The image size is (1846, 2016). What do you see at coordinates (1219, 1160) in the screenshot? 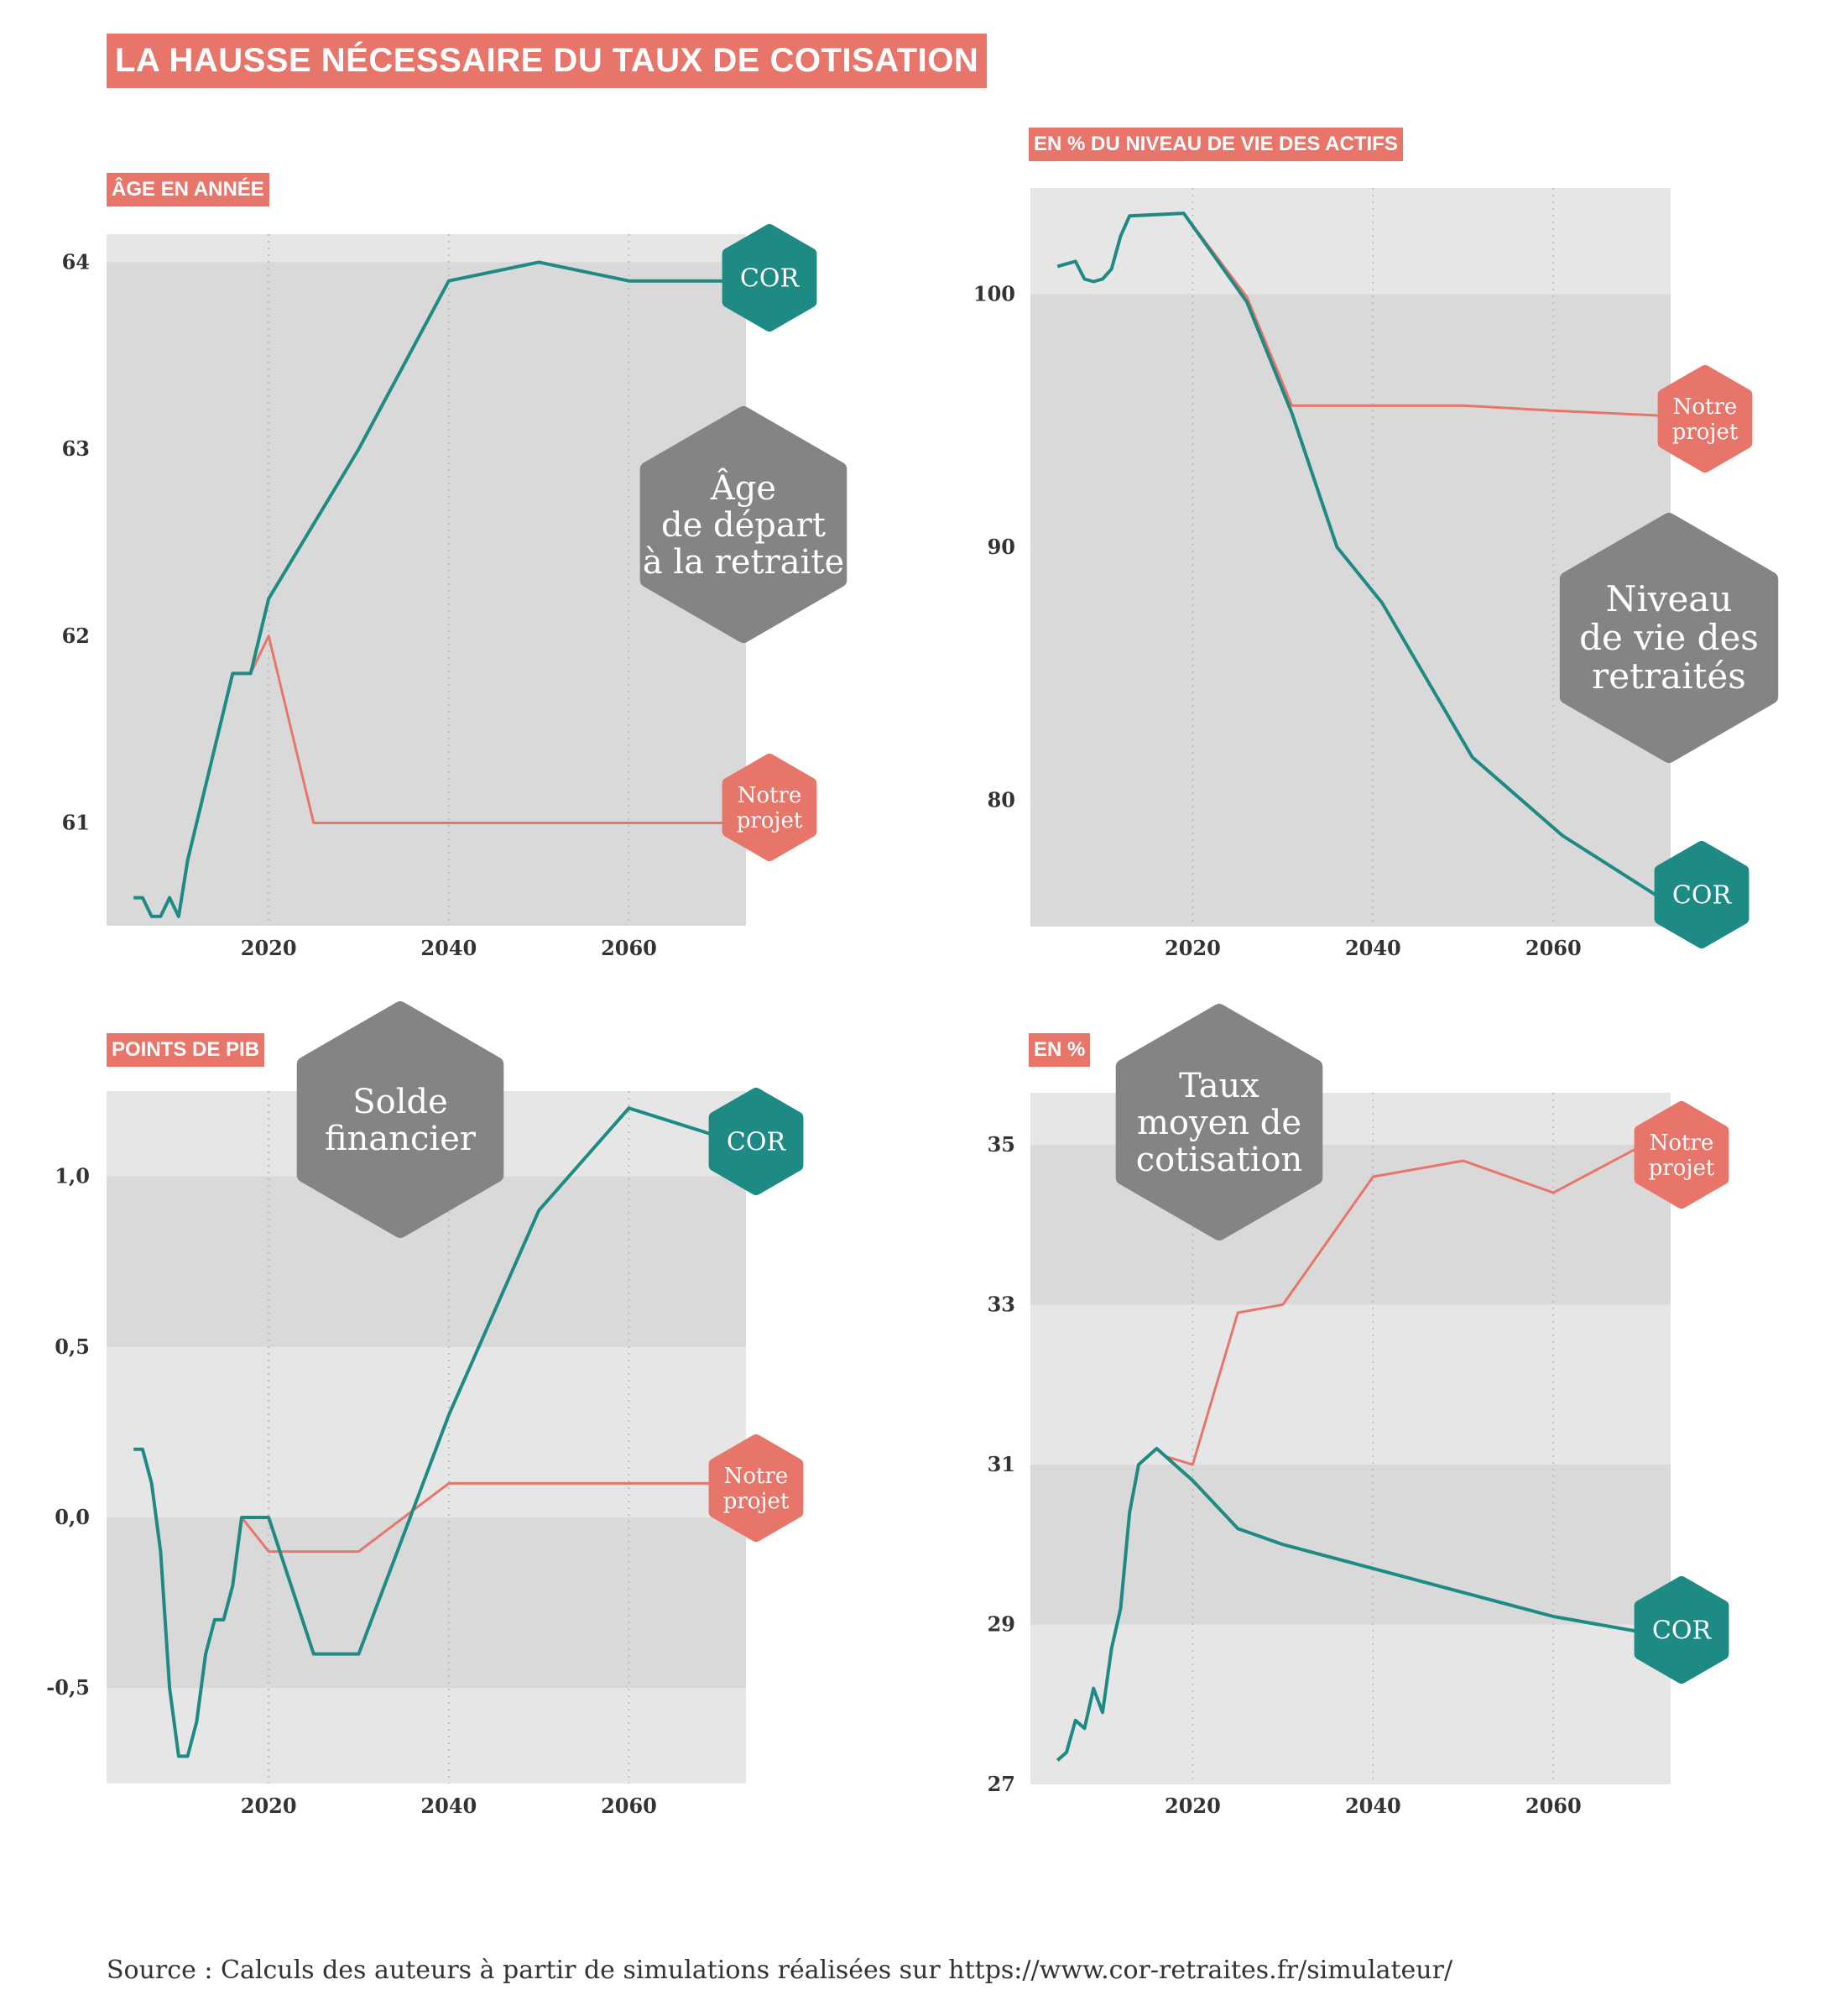
I see `panel-label-text: cotisation` at bounding box center [1219, 1160].